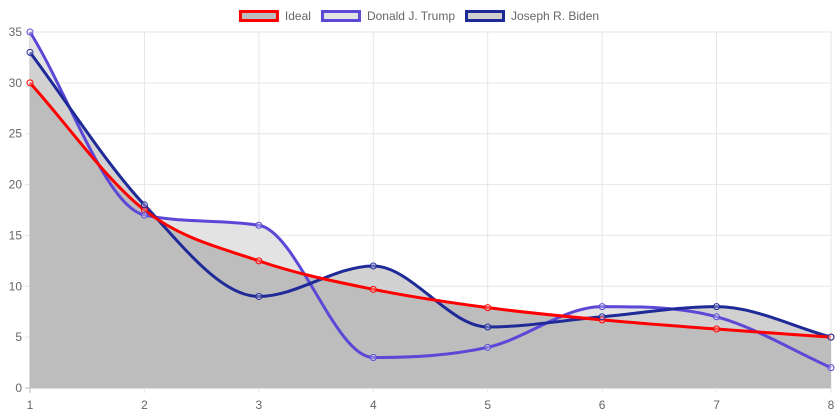 The height and width of the screenshot is (419, 838). Describe the element at coordinates (831, 405) in the screenshot. I see `x-tick-label: 8` at that location.